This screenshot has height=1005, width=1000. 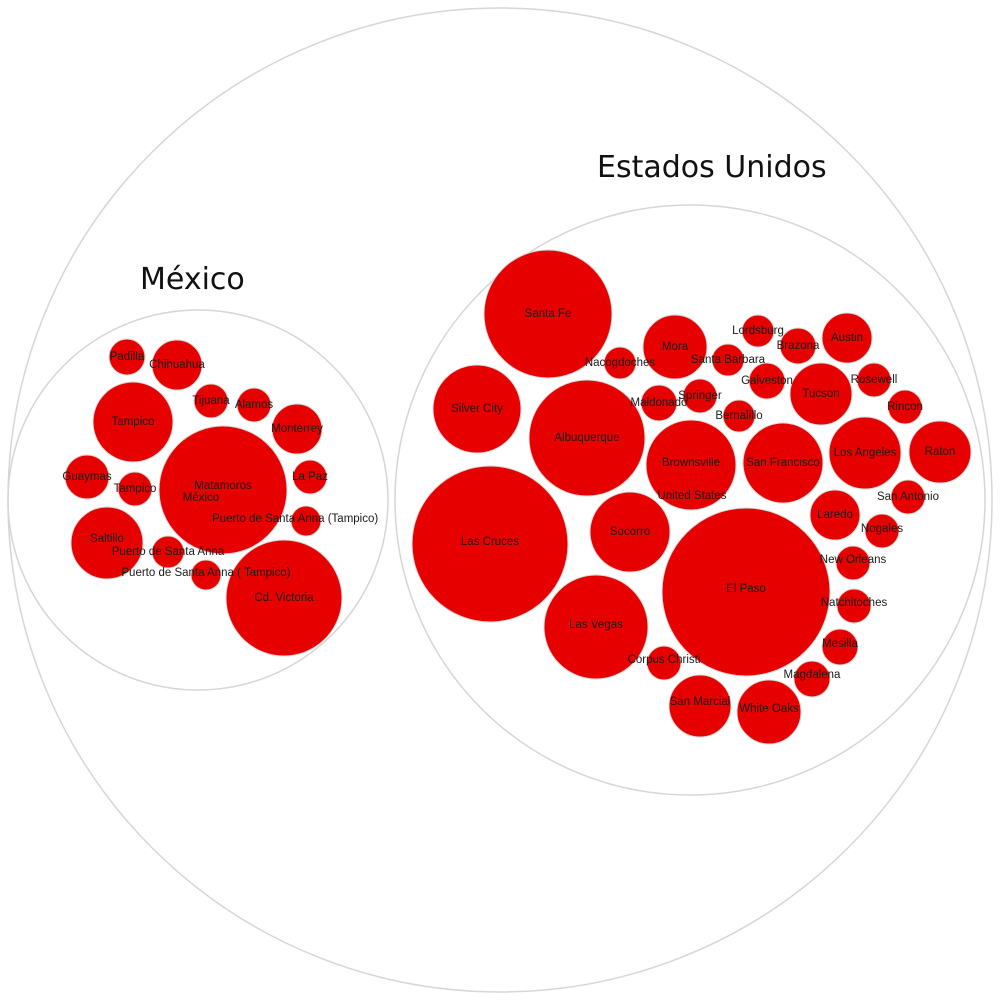 I want to click on bubble-chihuahua, so click(x=177, y=365).